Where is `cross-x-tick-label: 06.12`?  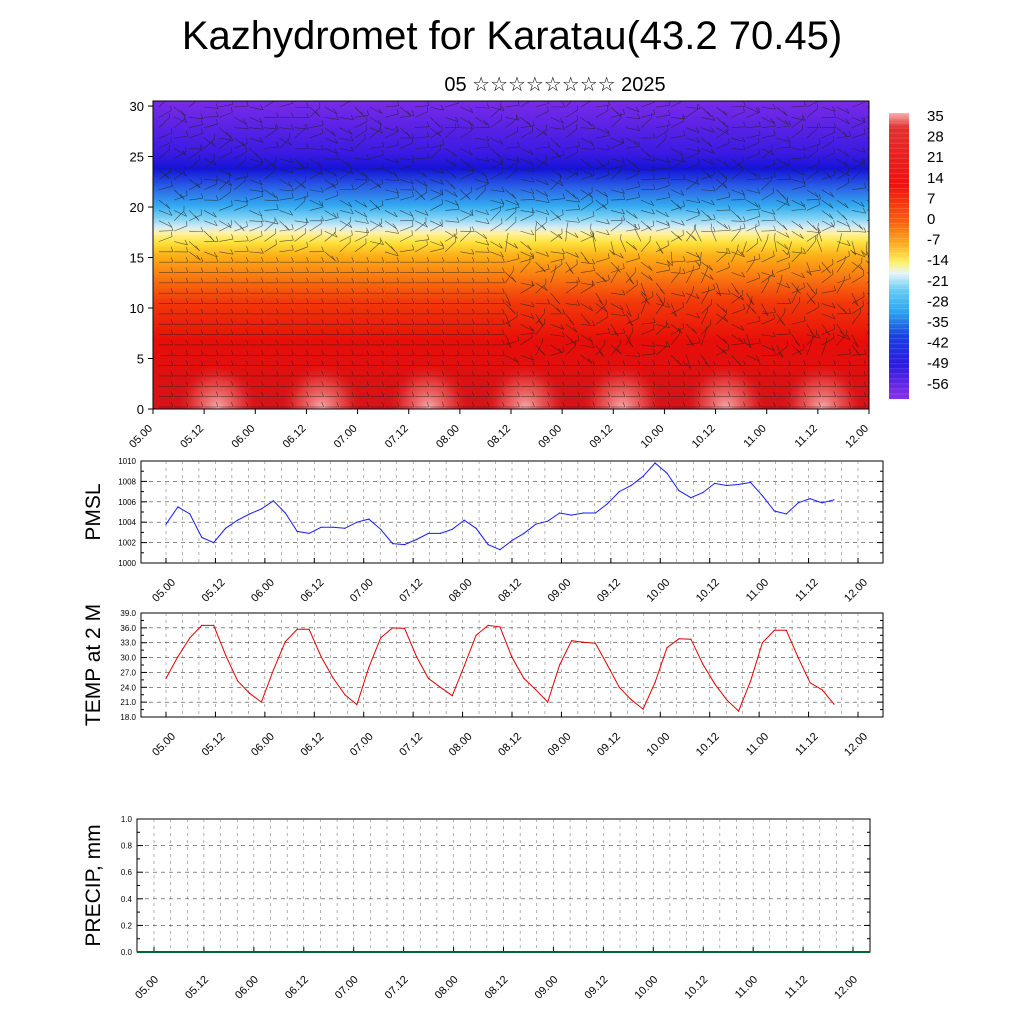
cross-x-tick-label: 06.12 is located at coordinates (295, 437).